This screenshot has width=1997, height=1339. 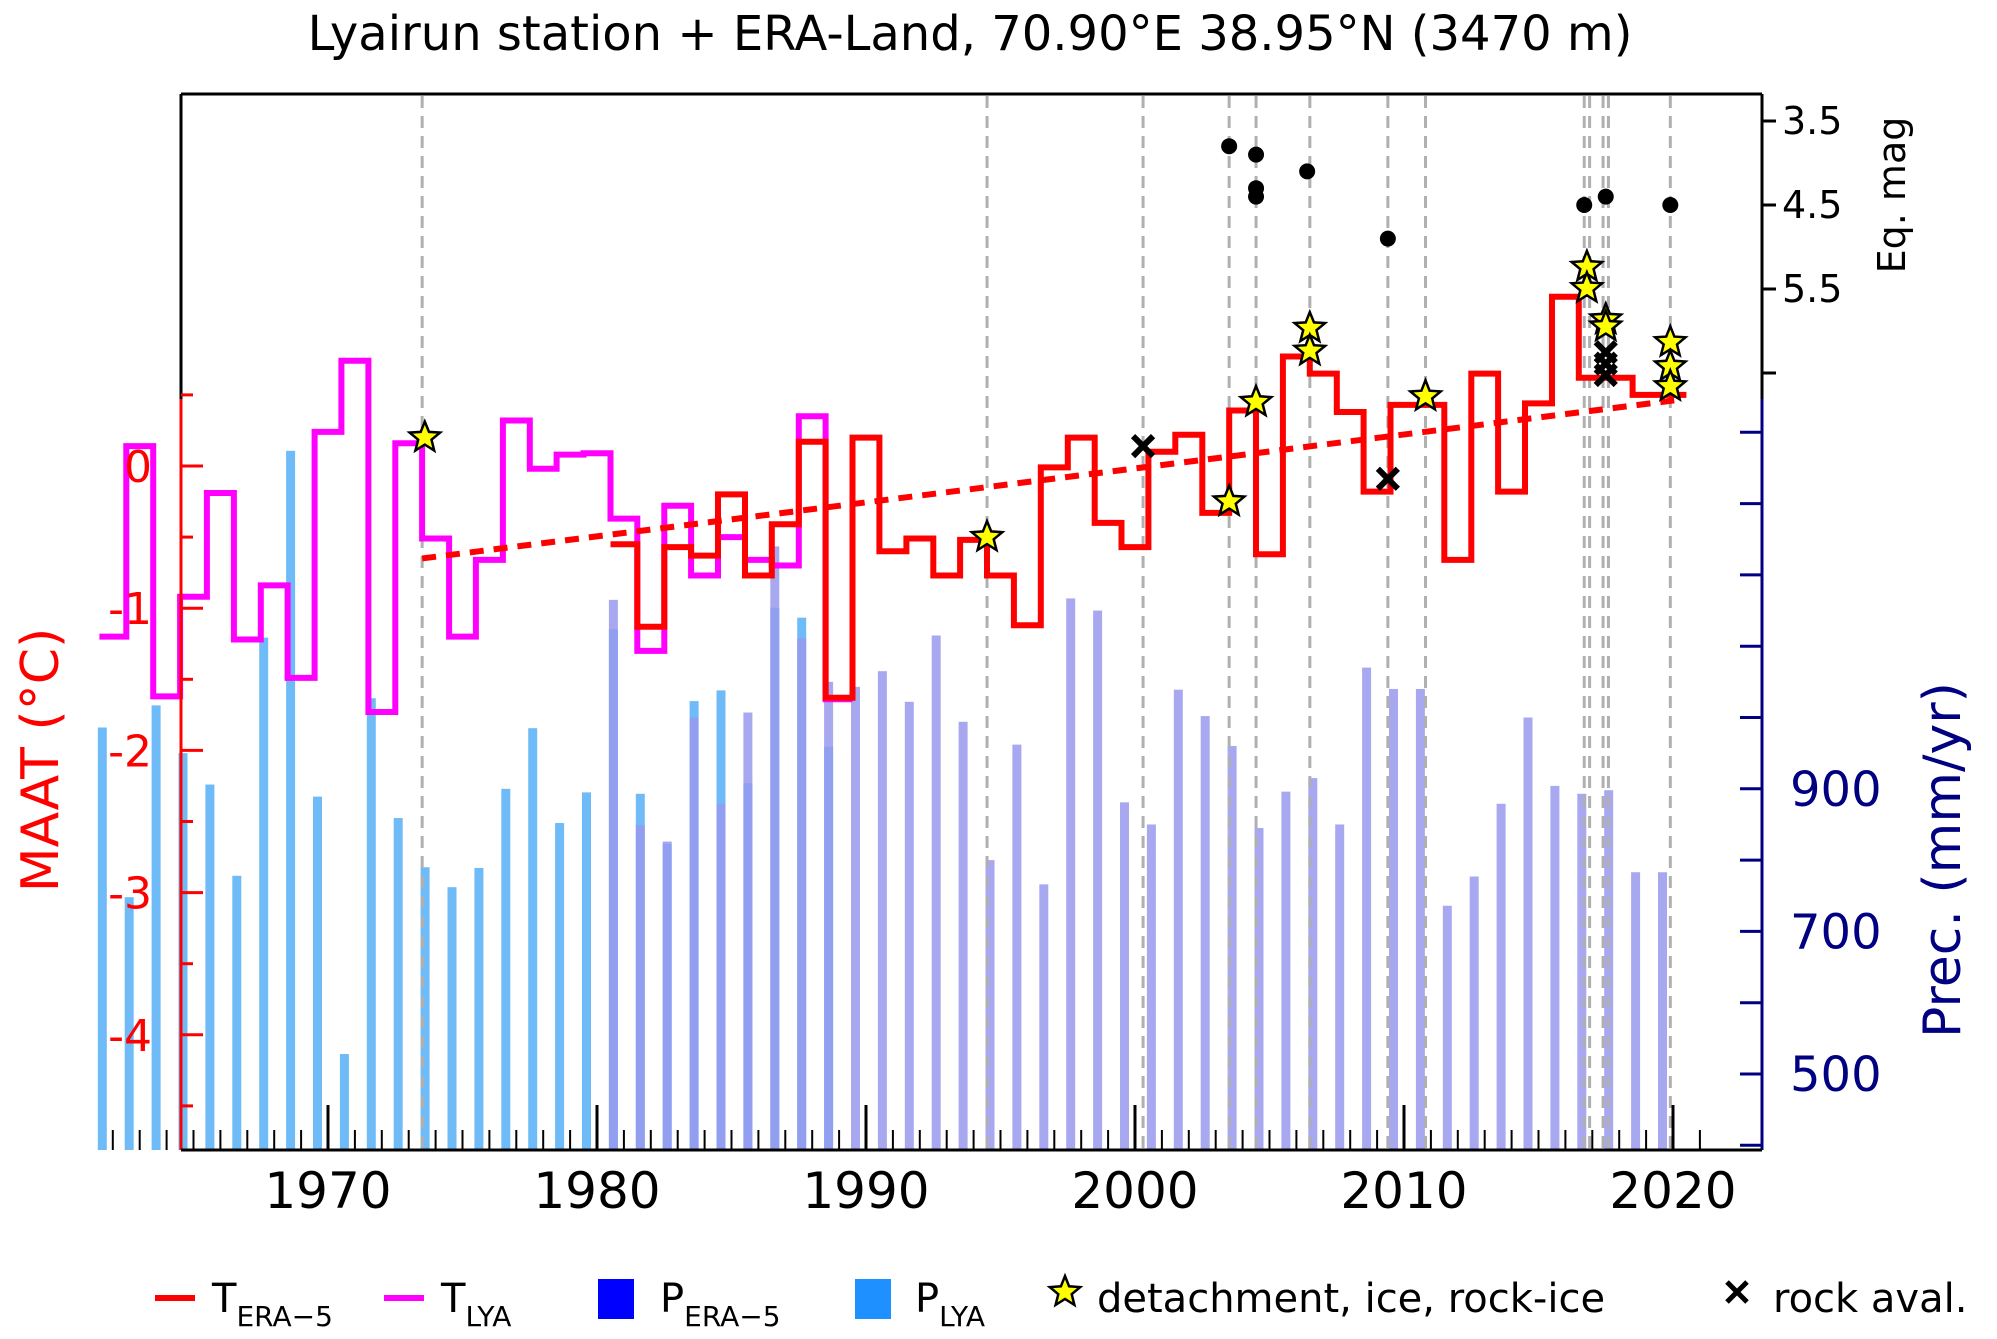 I want to click on right-tick-label: 500, so click(x=1836, y=1075).